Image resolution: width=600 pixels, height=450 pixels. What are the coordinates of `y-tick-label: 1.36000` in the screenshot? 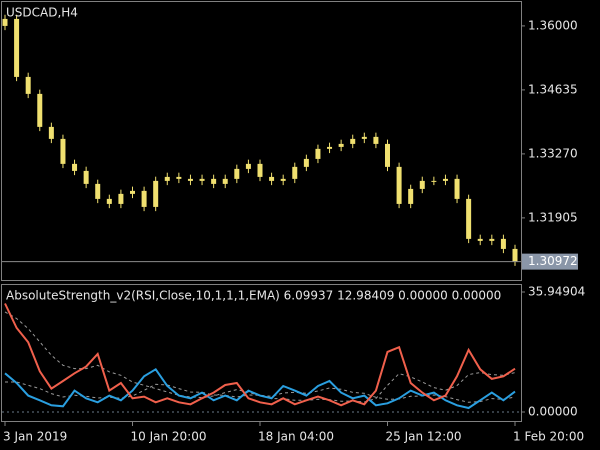 It's located at (553, 25).